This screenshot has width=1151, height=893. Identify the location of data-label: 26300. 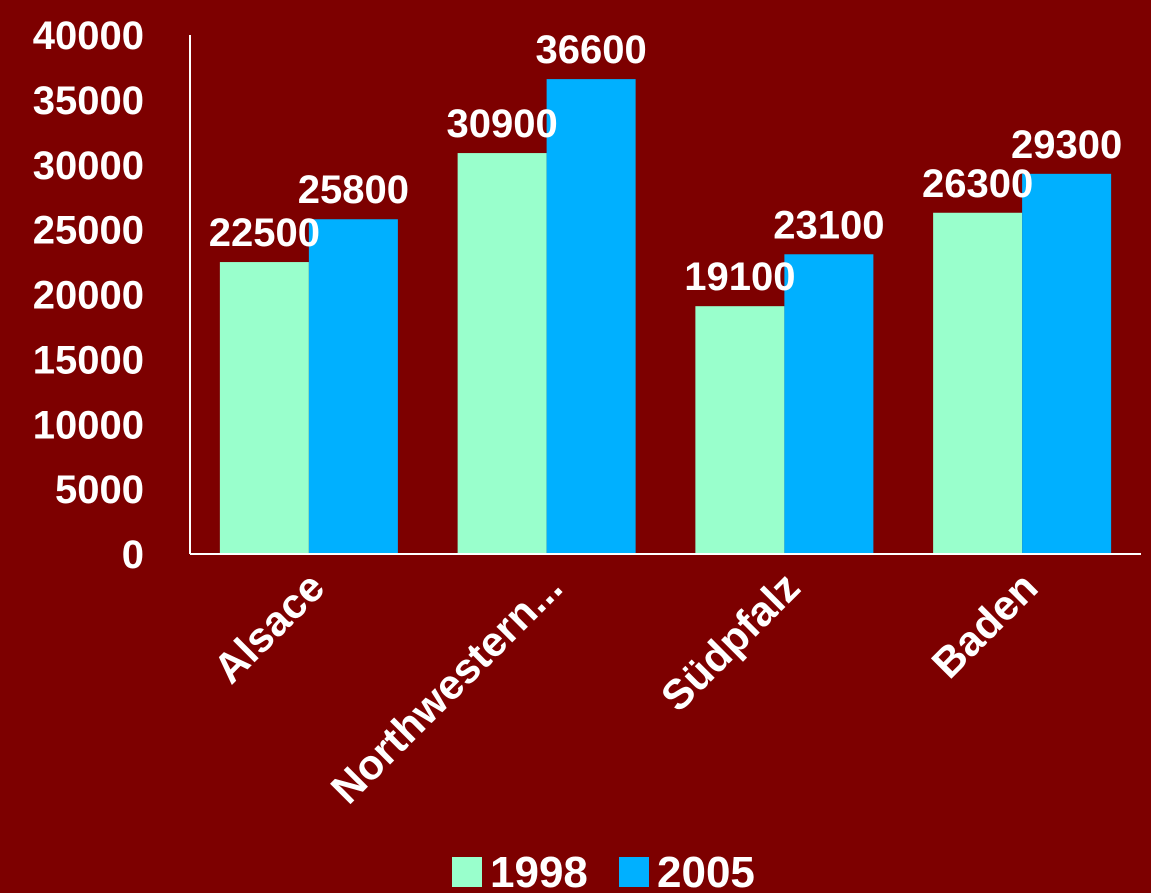
(977, 184).